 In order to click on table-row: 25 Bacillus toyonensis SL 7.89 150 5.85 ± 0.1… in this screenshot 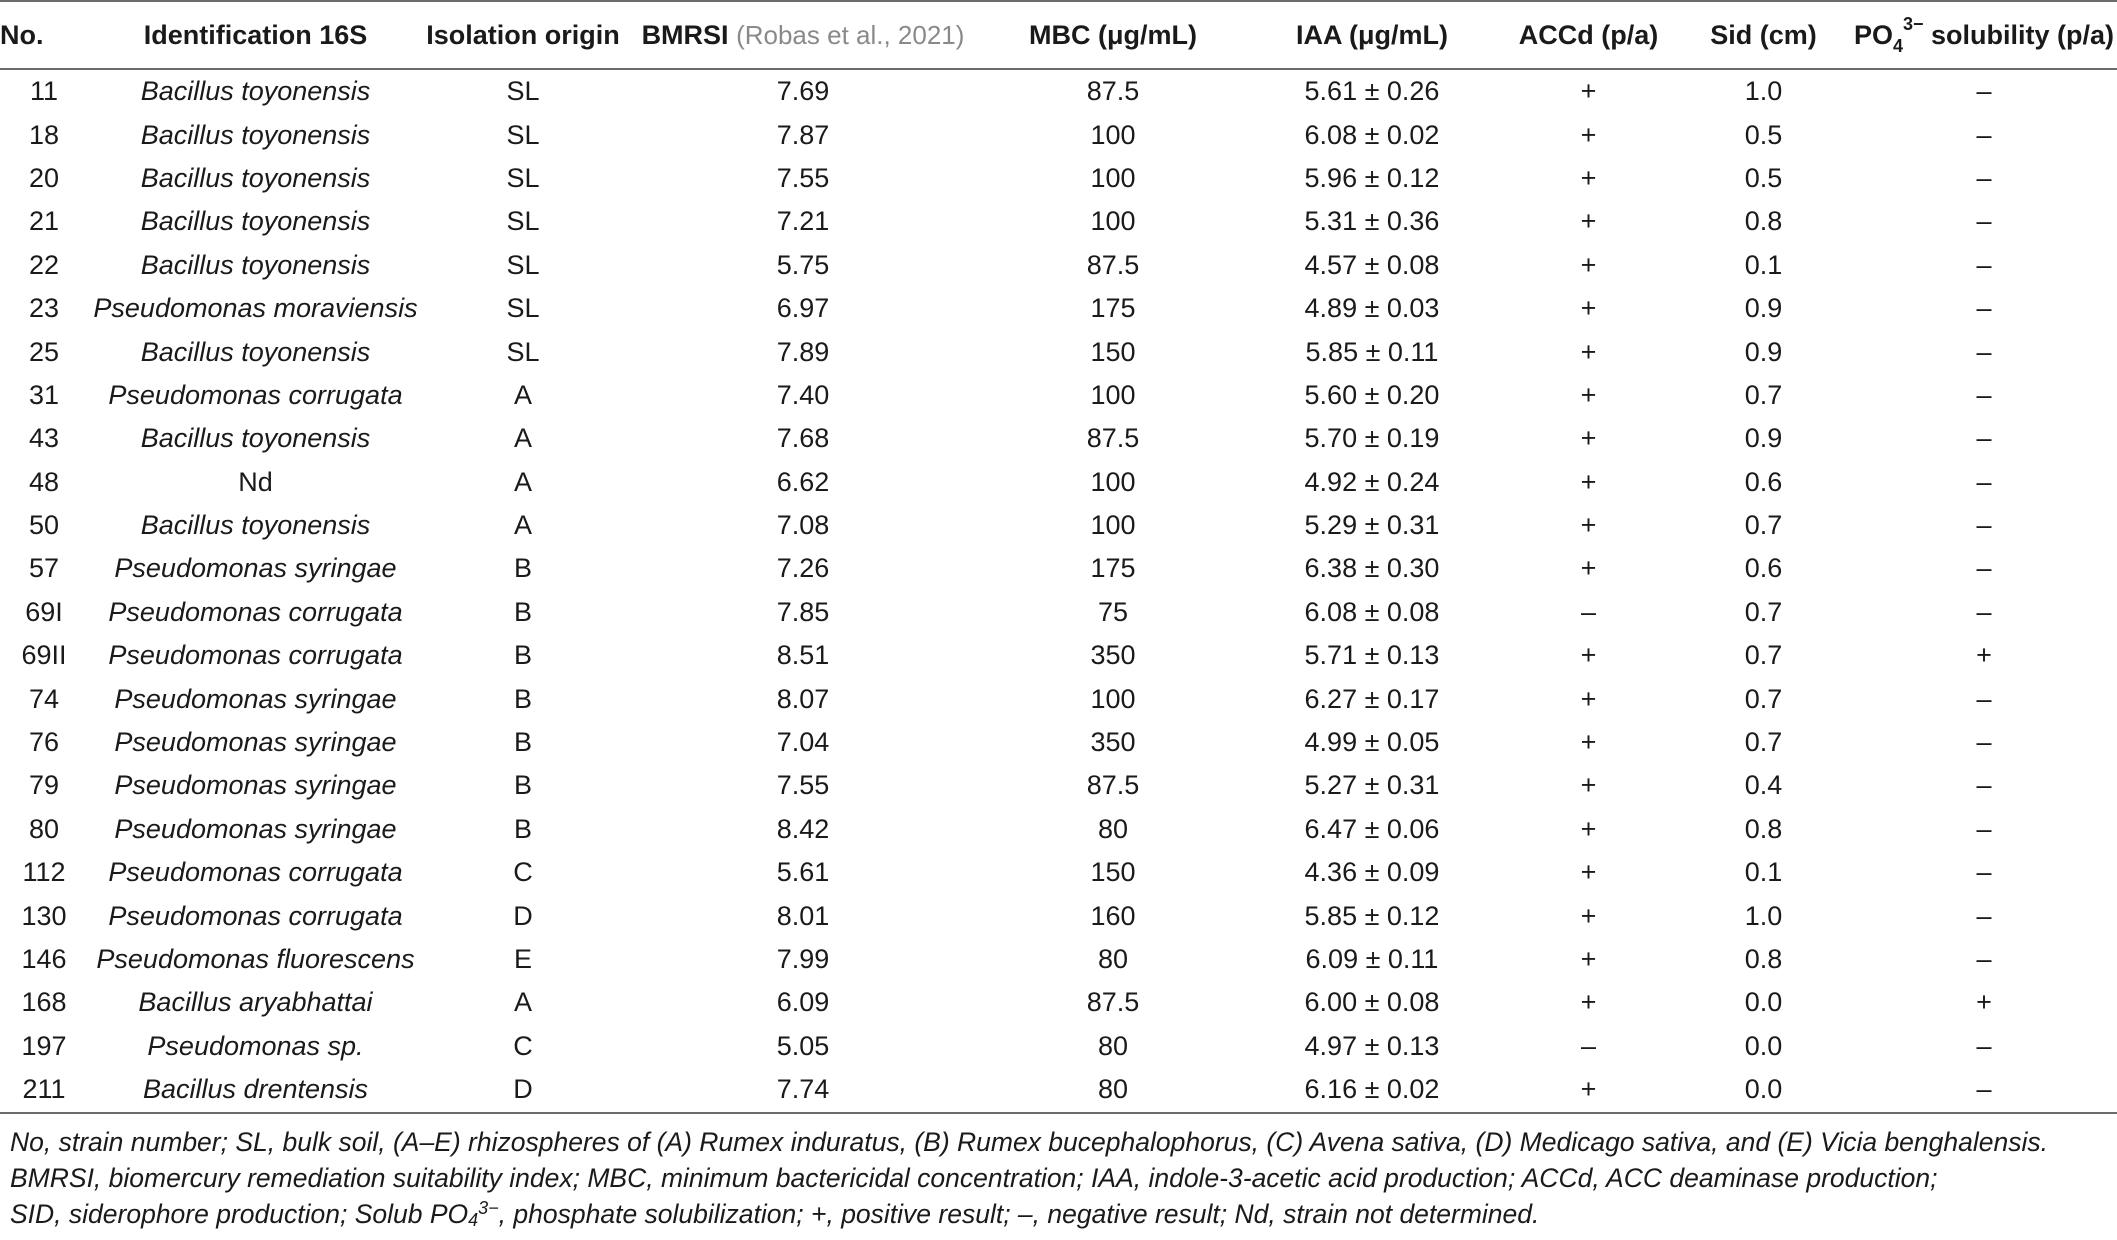, I will do `click(1058, 351)`.